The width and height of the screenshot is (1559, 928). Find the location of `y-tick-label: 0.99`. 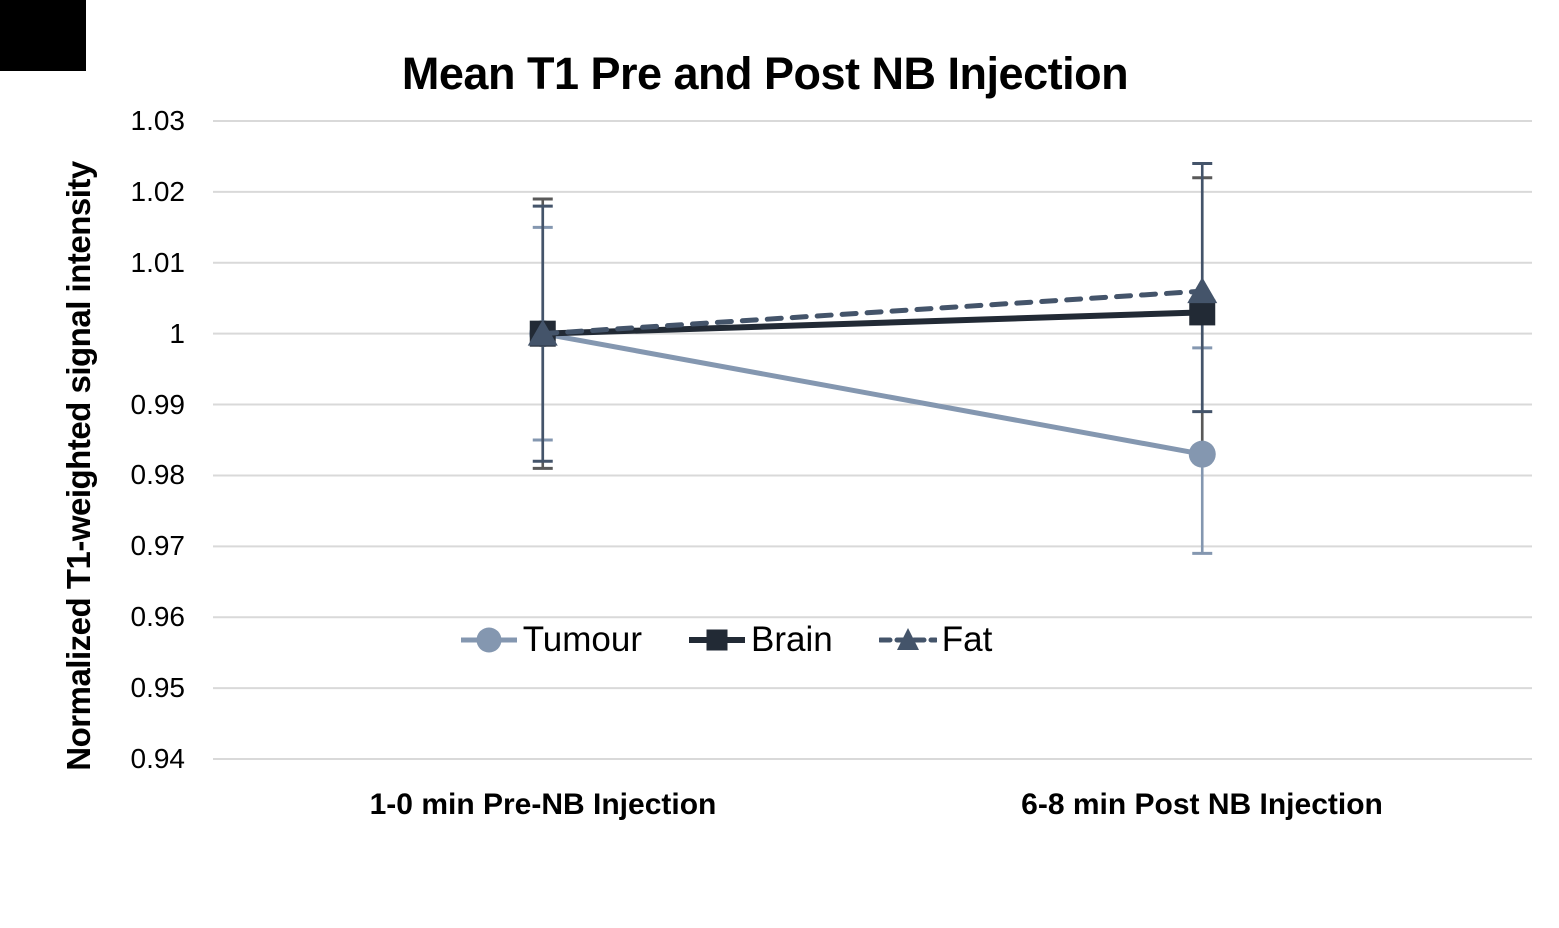

y-tick-label: 0.99 is located at coordinates (158, 404).